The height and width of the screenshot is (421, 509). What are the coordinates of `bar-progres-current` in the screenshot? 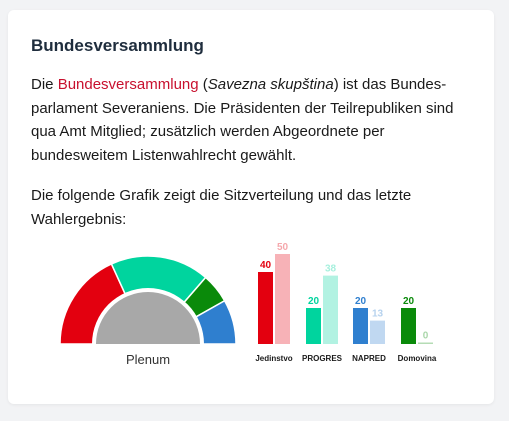 It's located at (313, 326).